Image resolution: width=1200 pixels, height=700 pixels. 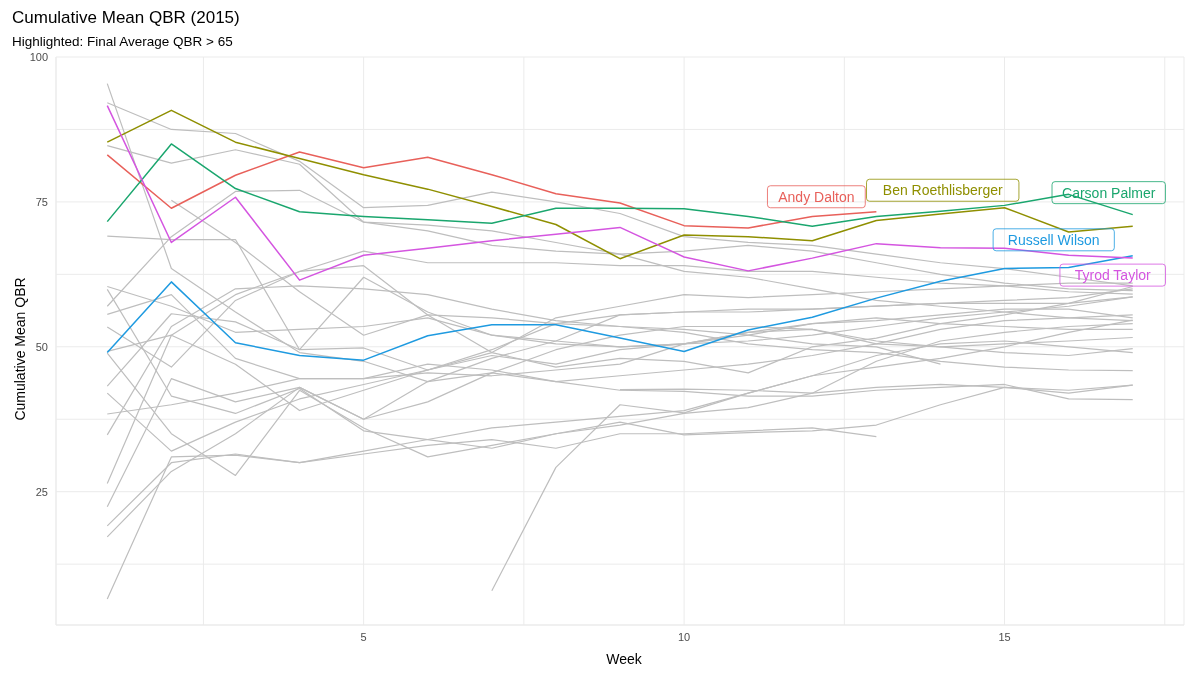 I want to click on y-tick-label: 25, so click(x=41, y=491).